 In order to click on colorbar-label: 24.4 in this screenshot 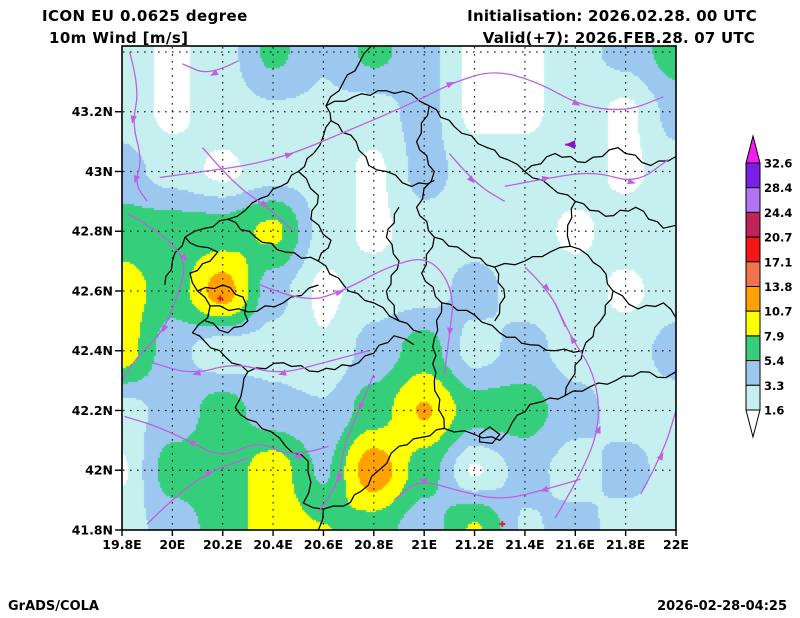, I will do `click(778, 213)`.